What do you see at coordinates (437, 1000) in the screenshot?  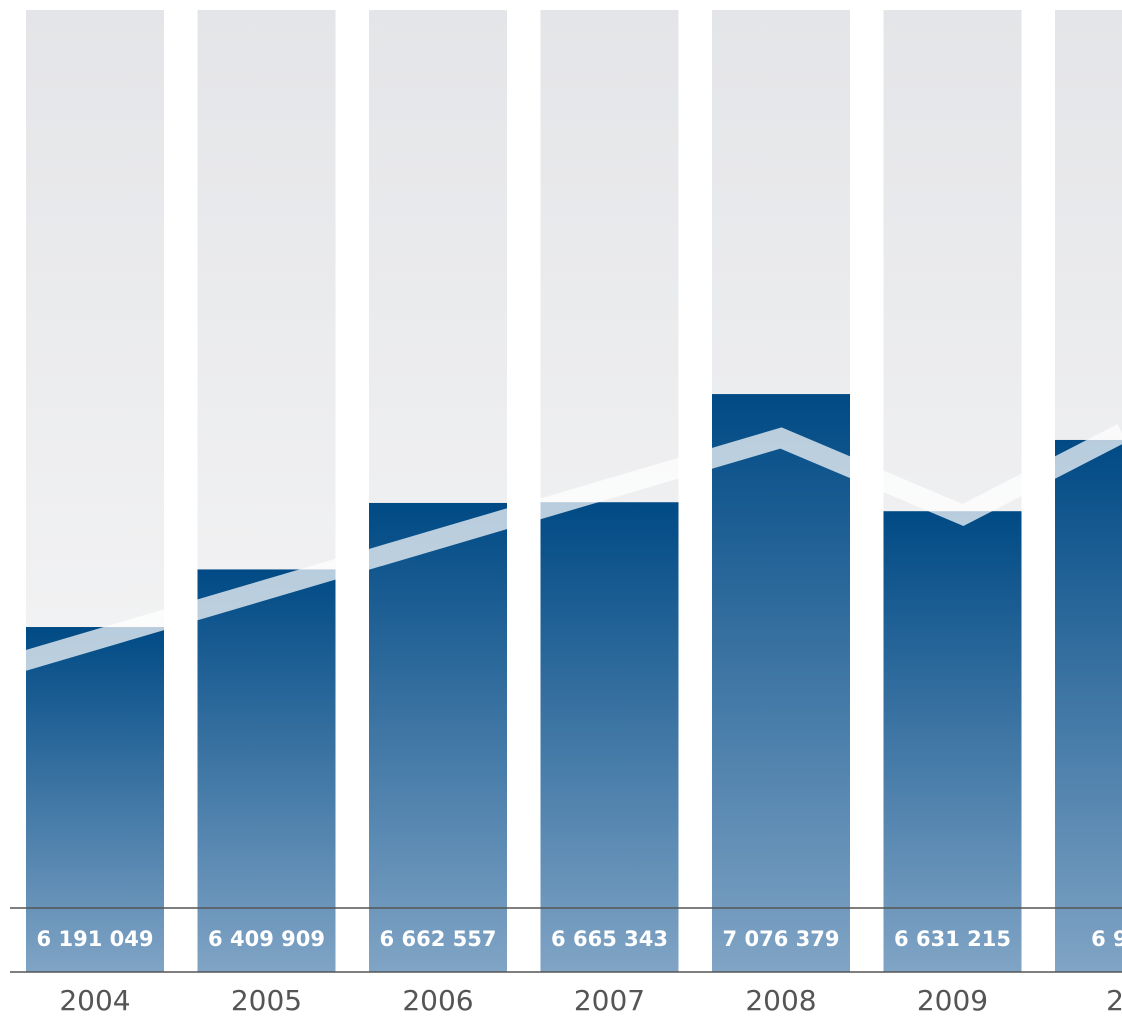 I see `x-tick-label: 2006` at bounding box center [437, 1000].